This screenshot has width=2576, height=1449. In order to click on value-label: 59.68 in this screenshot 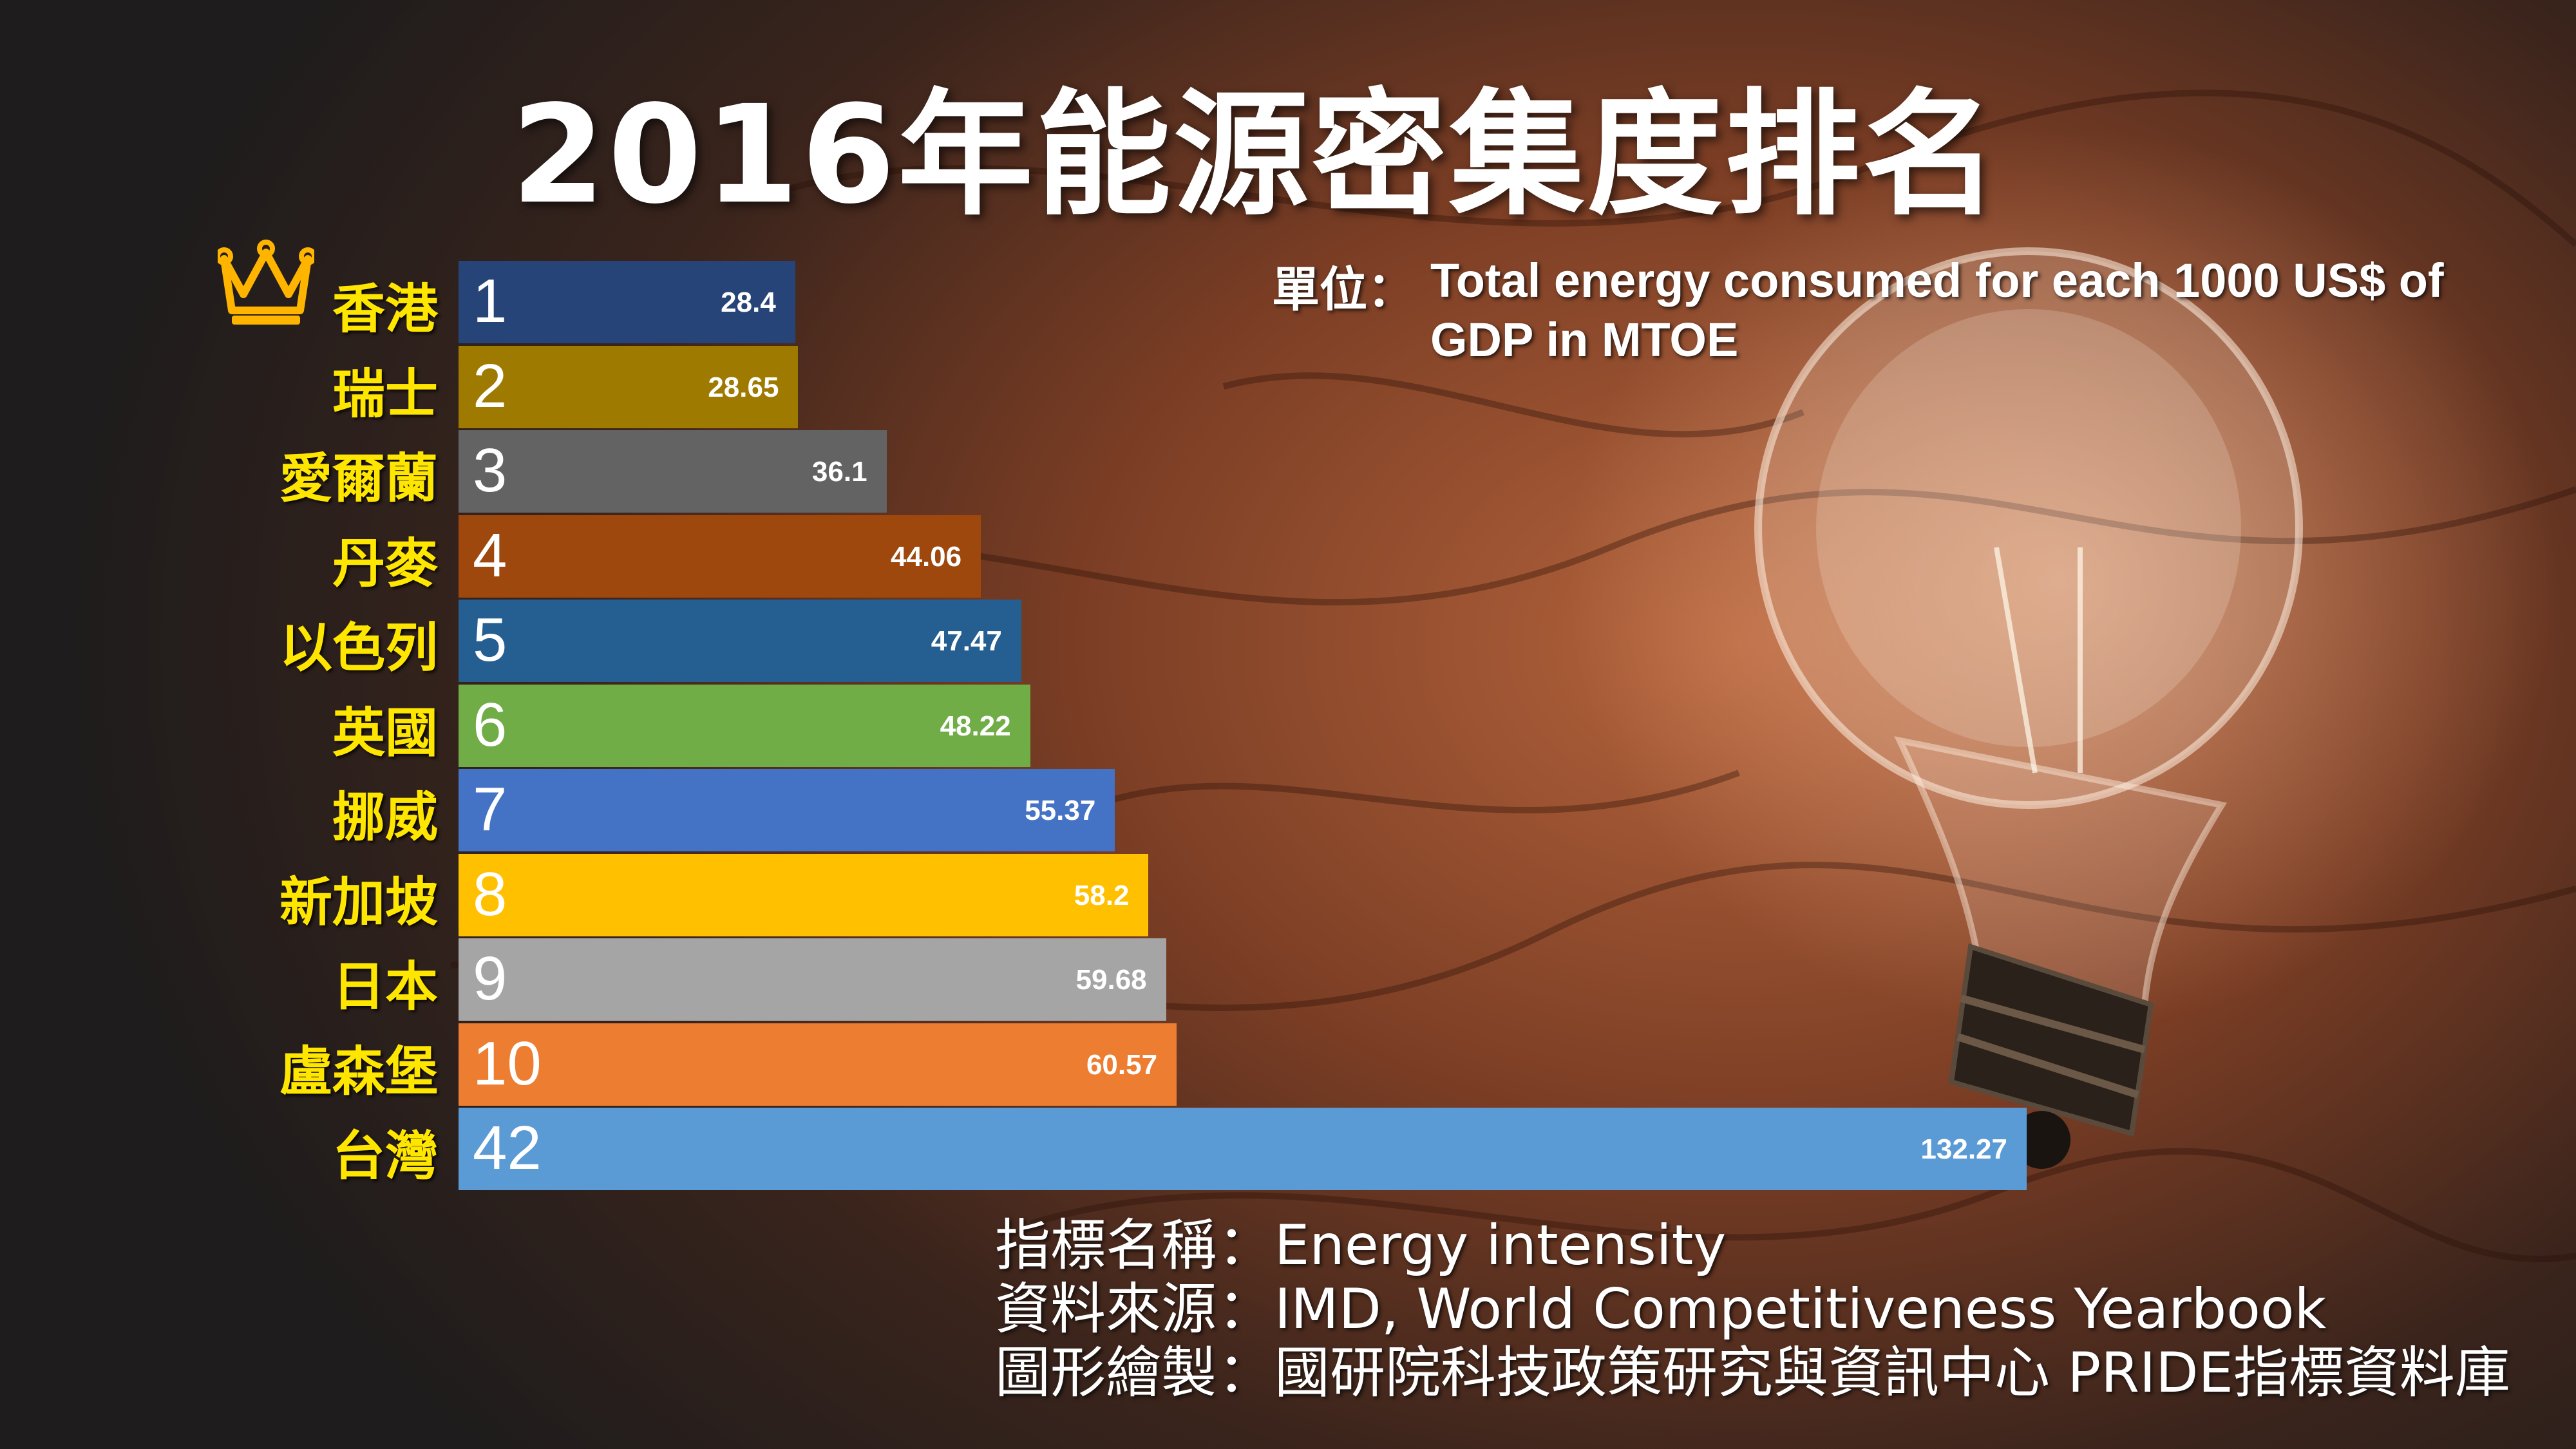, I will do `click(1111, 980)`.